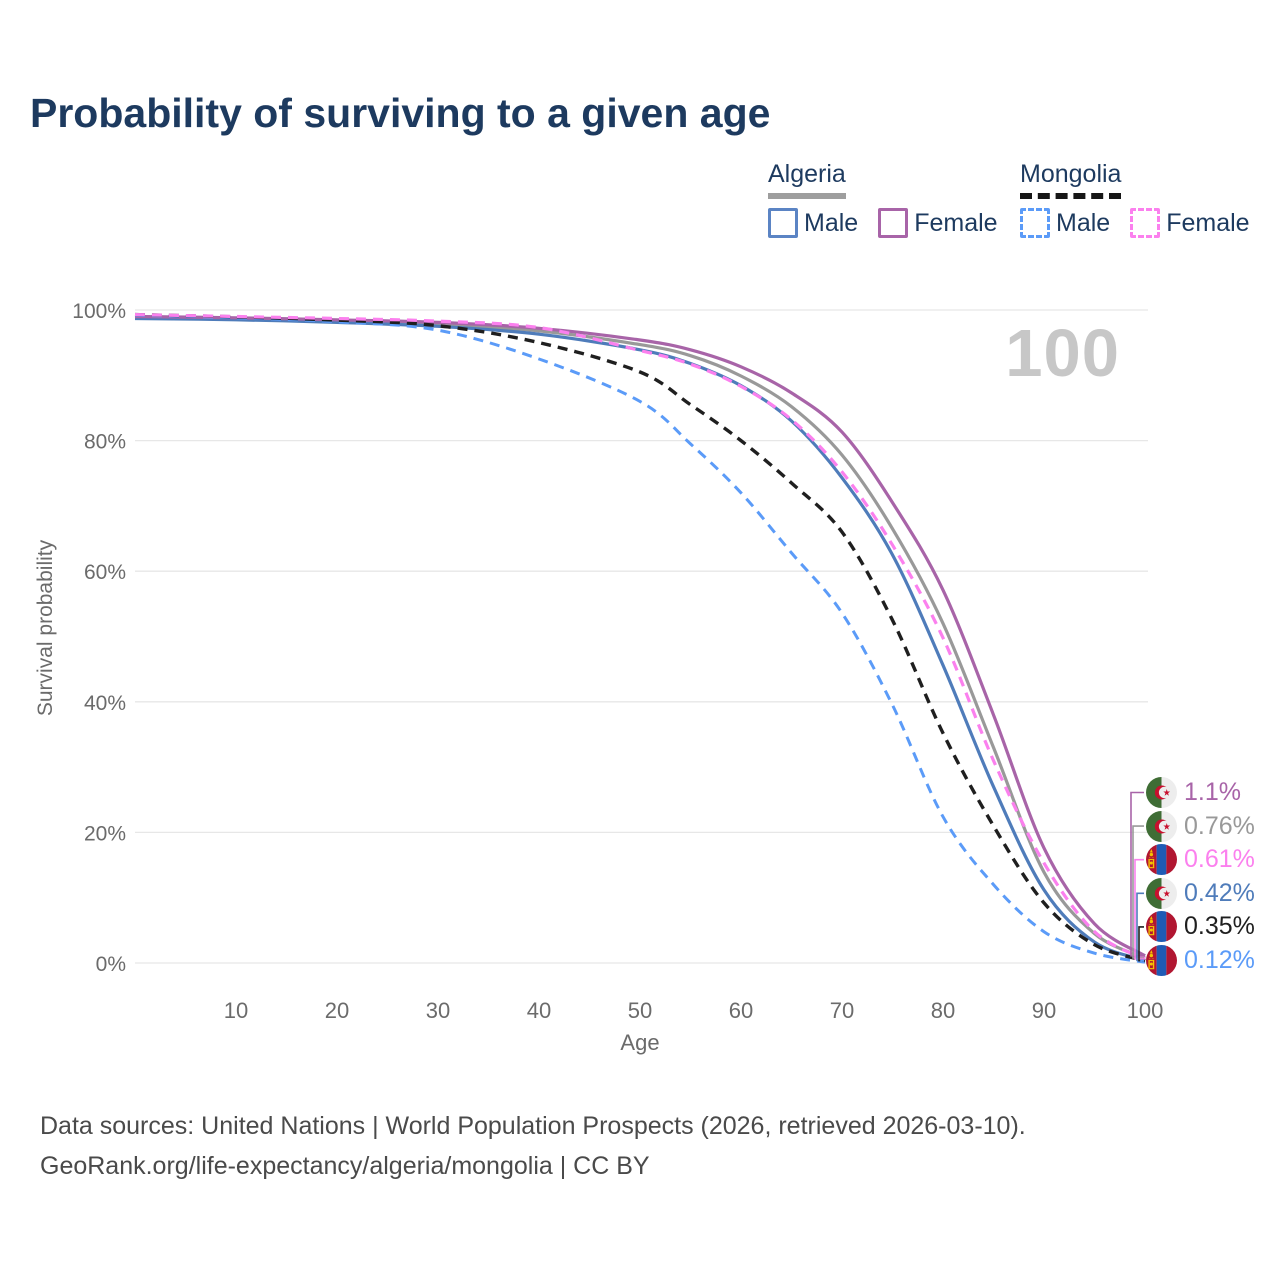  I want to click on x-tick-label: 50, so click(640, 1010).